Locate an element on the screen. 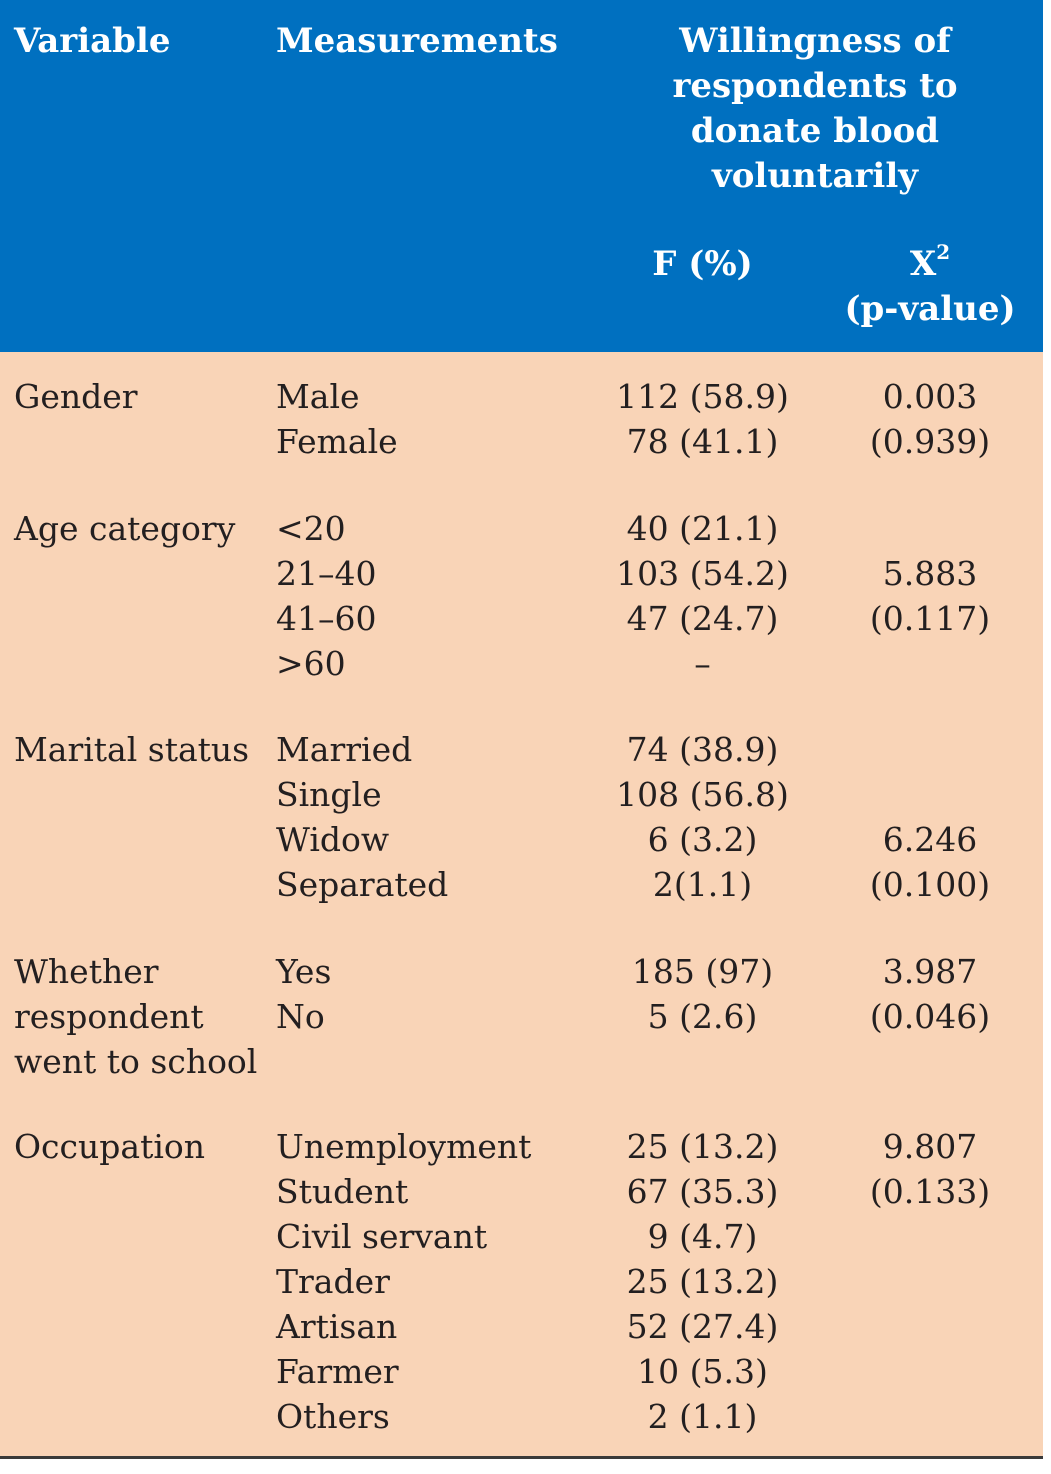  chi-square-cell: (0.046) is located at coordinates (930, 1016).